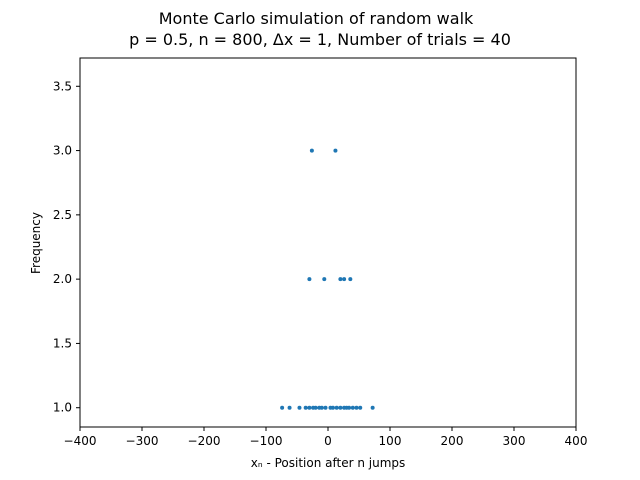 The image size is (640, 480). I want to click on x-tick-label: −200, so click(204, 441).